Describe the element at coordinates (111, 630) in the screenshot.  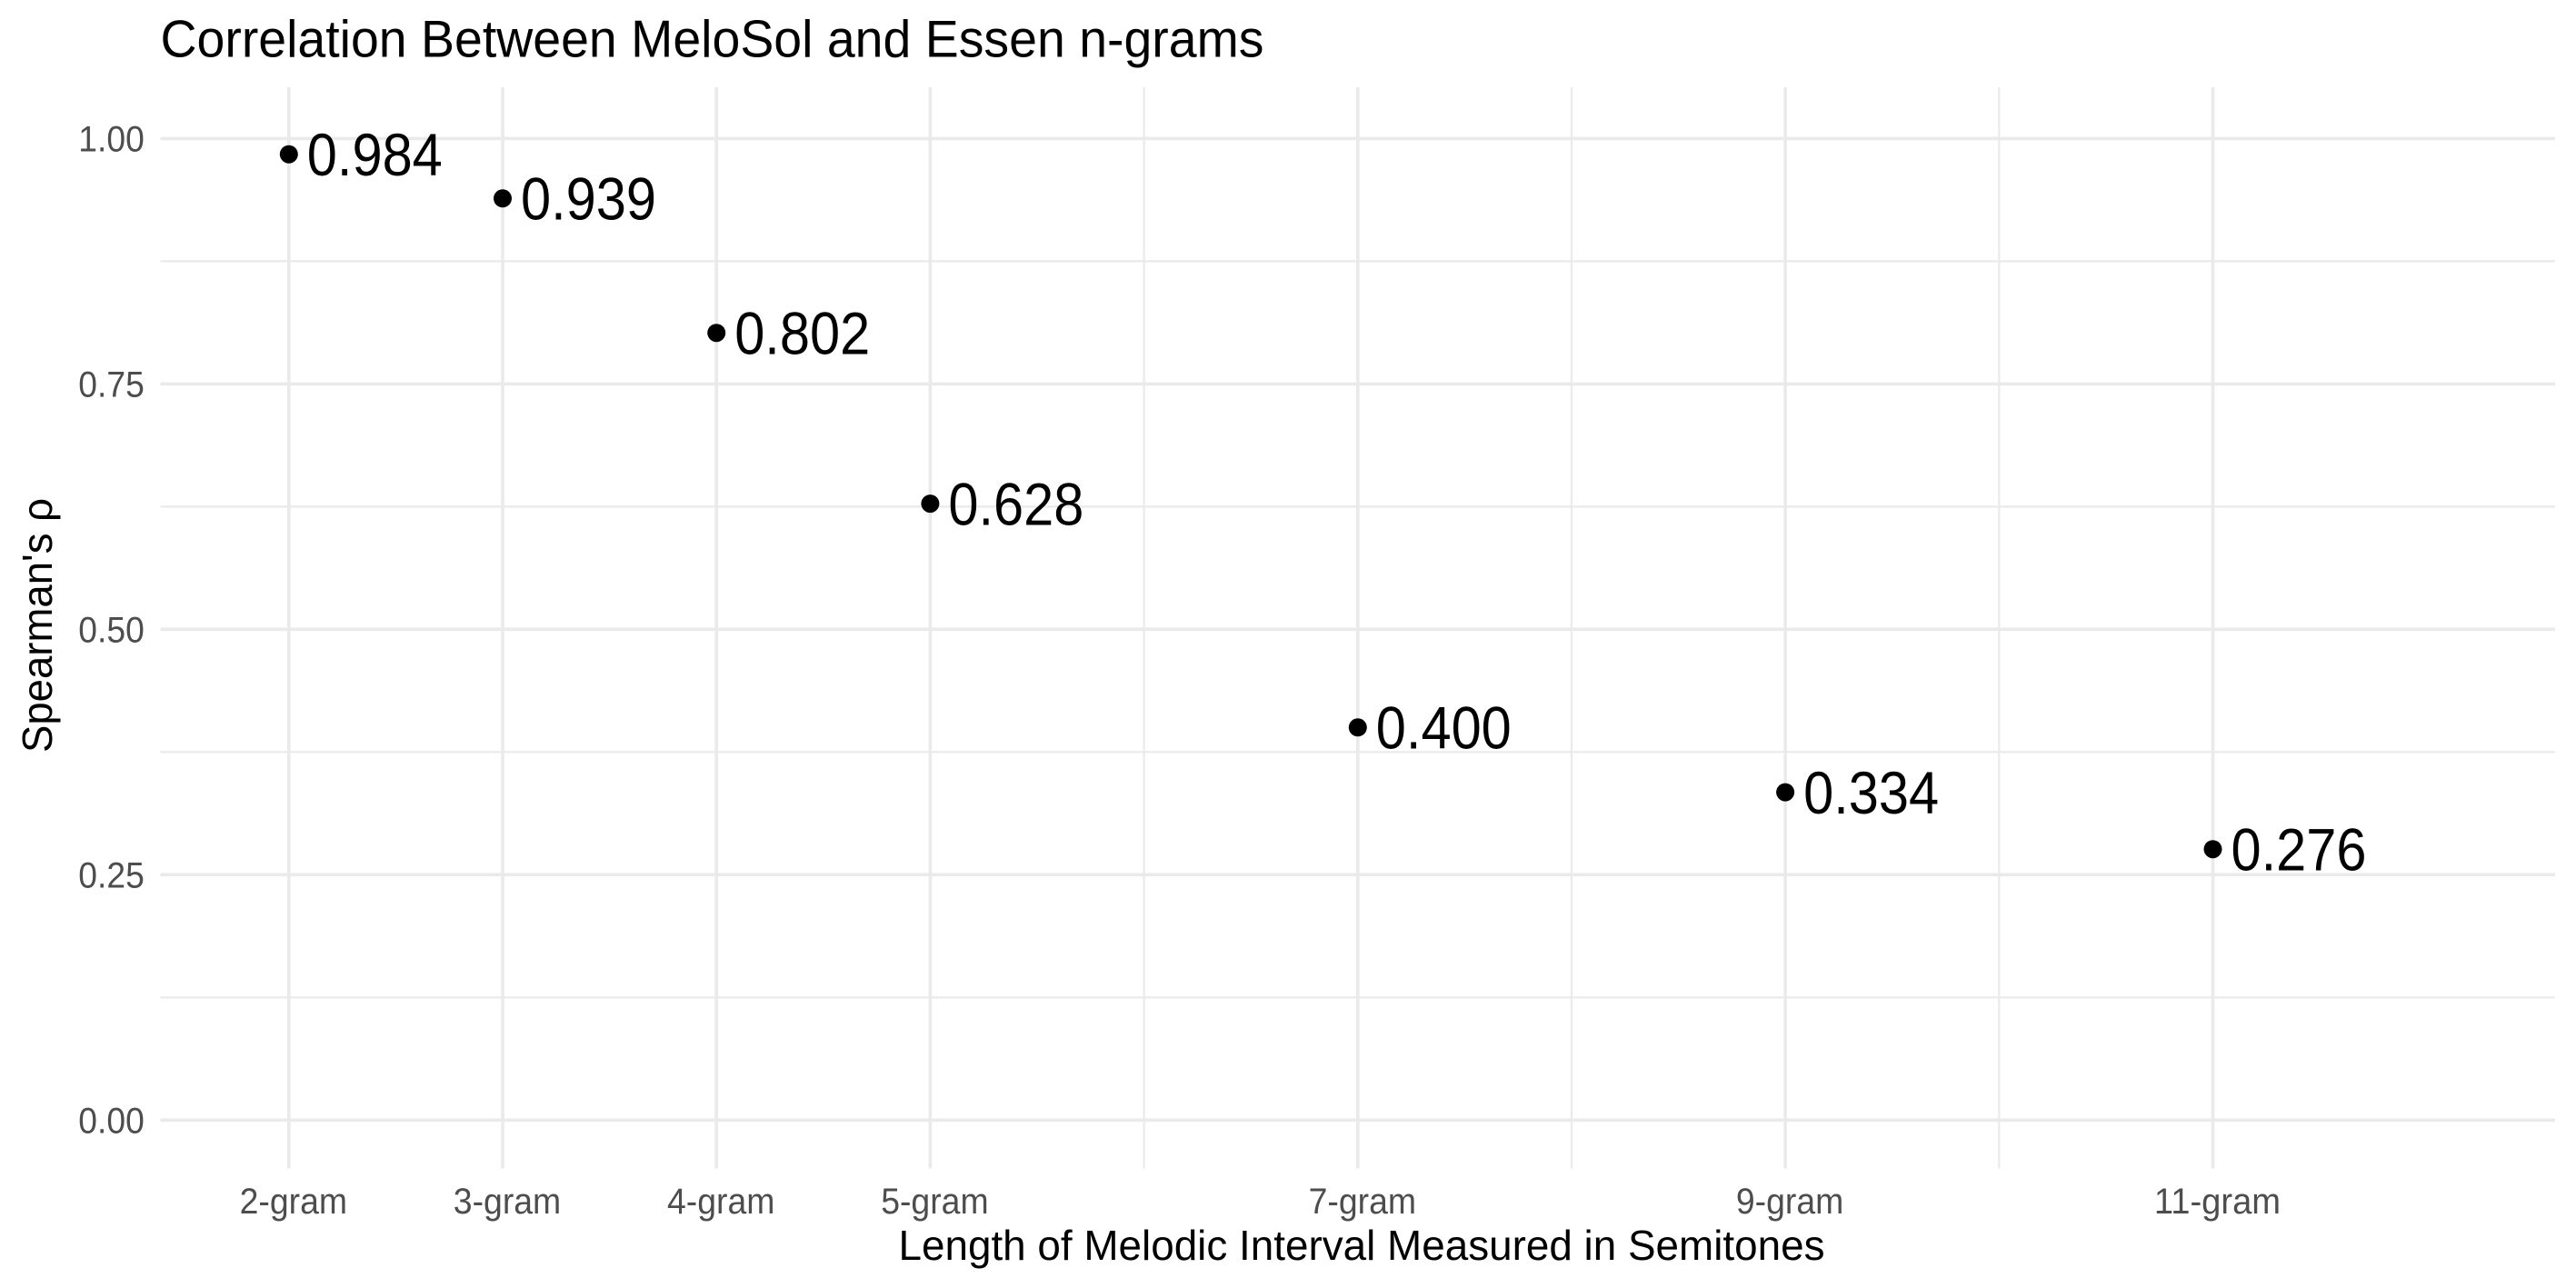
I see `svg-text: 0.50` at that location.